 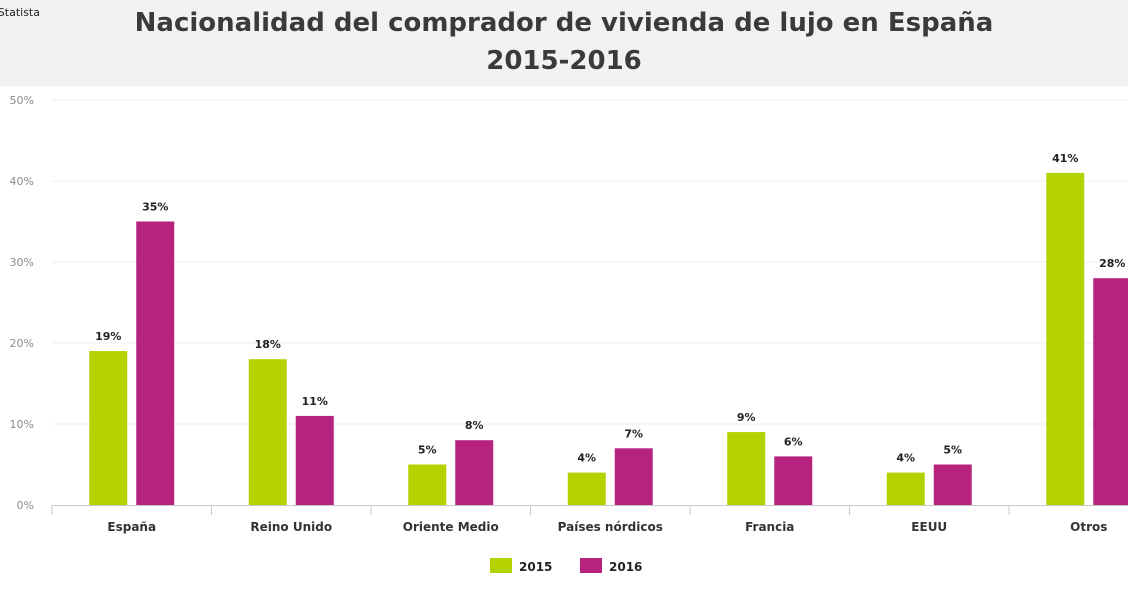 I want to click on data-label-2015: 19%, so click(x=108, y=336).